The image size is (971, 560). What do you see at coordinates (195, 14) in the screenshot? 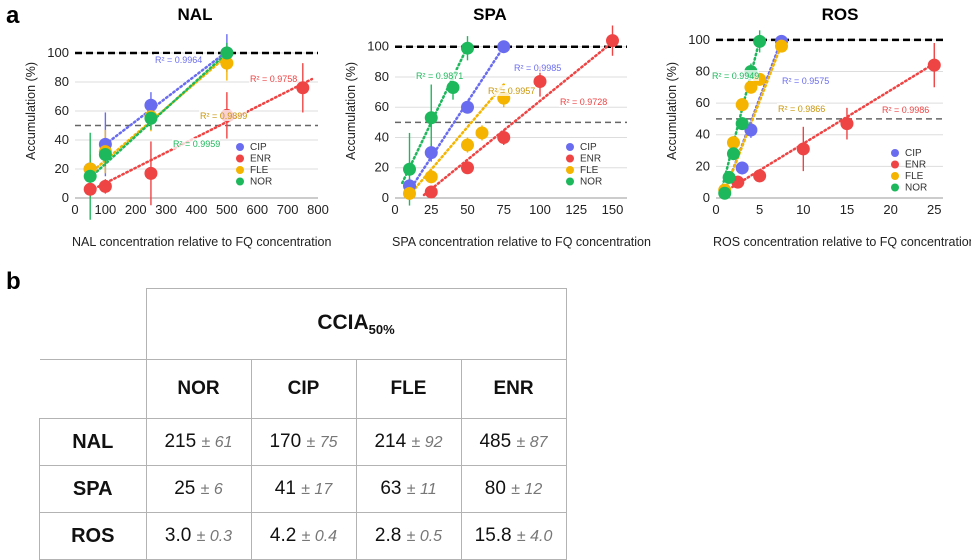
I see `chart-title: NAL` at bounding box center [195, 14].